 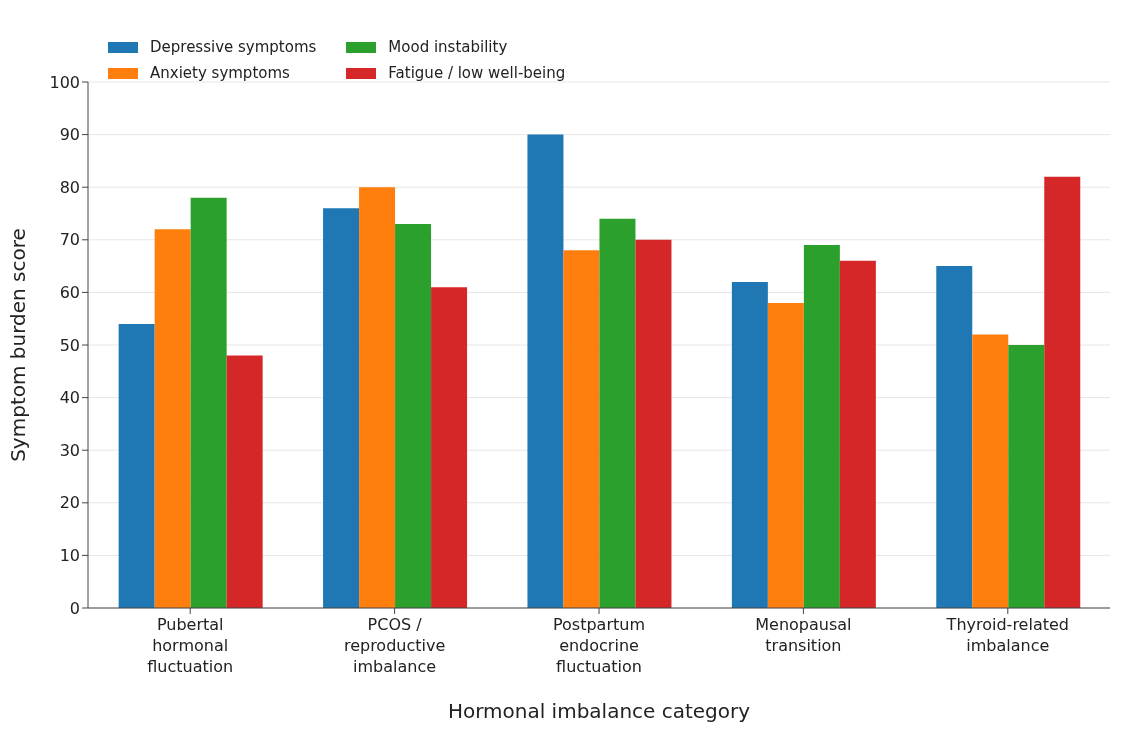 I want to click on y-tick-label: 60, so click(x=69, y=293).